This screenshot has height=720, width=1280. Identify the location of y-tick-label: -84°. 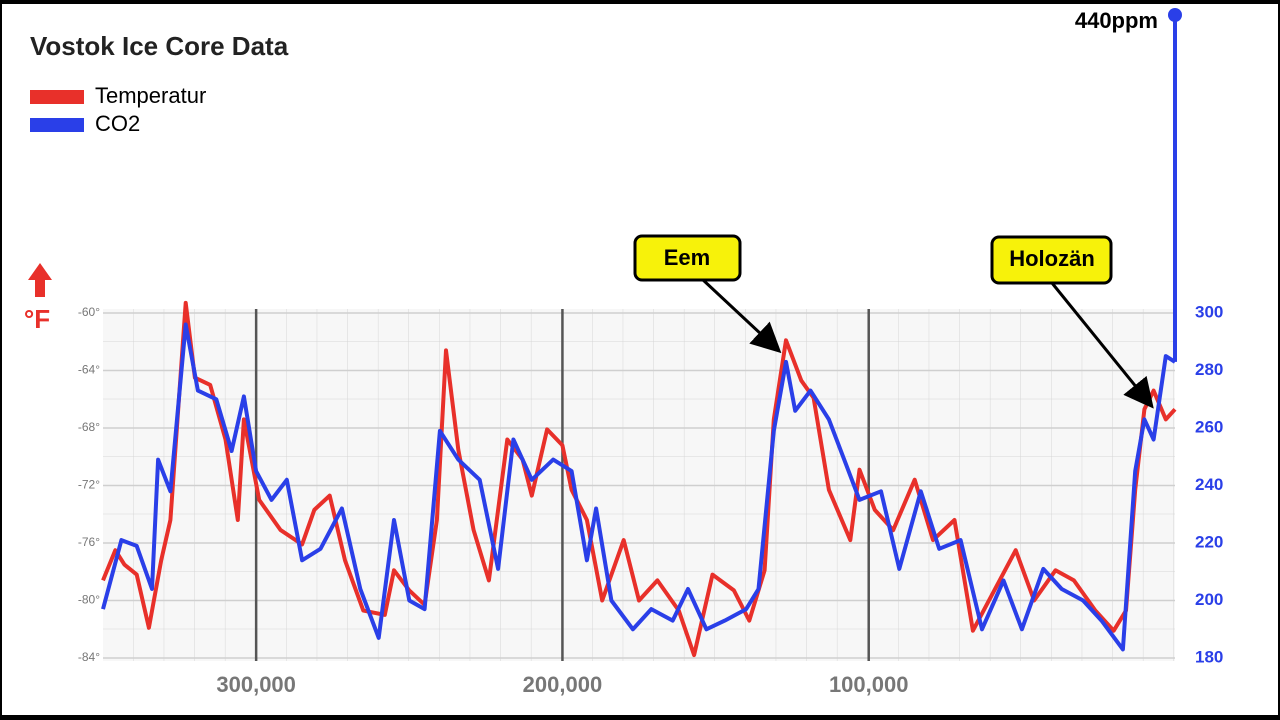
(89, 657).